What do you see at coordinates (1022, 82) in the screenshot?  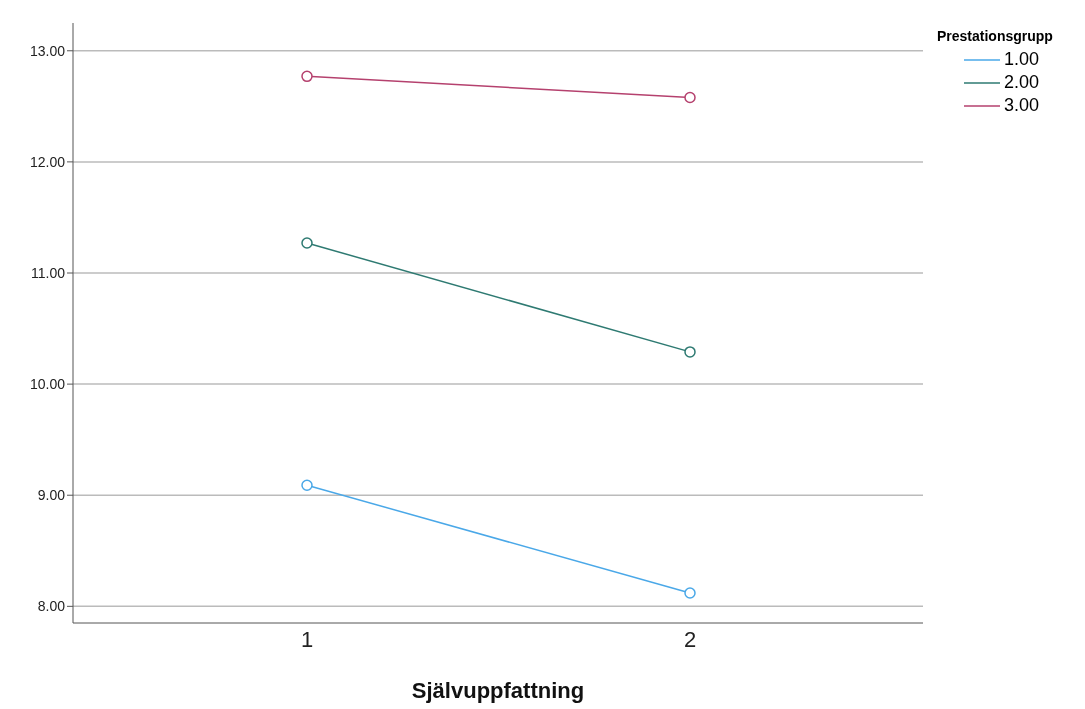 I see `legend-label: 2.00` at bounding box center [1022, 82].